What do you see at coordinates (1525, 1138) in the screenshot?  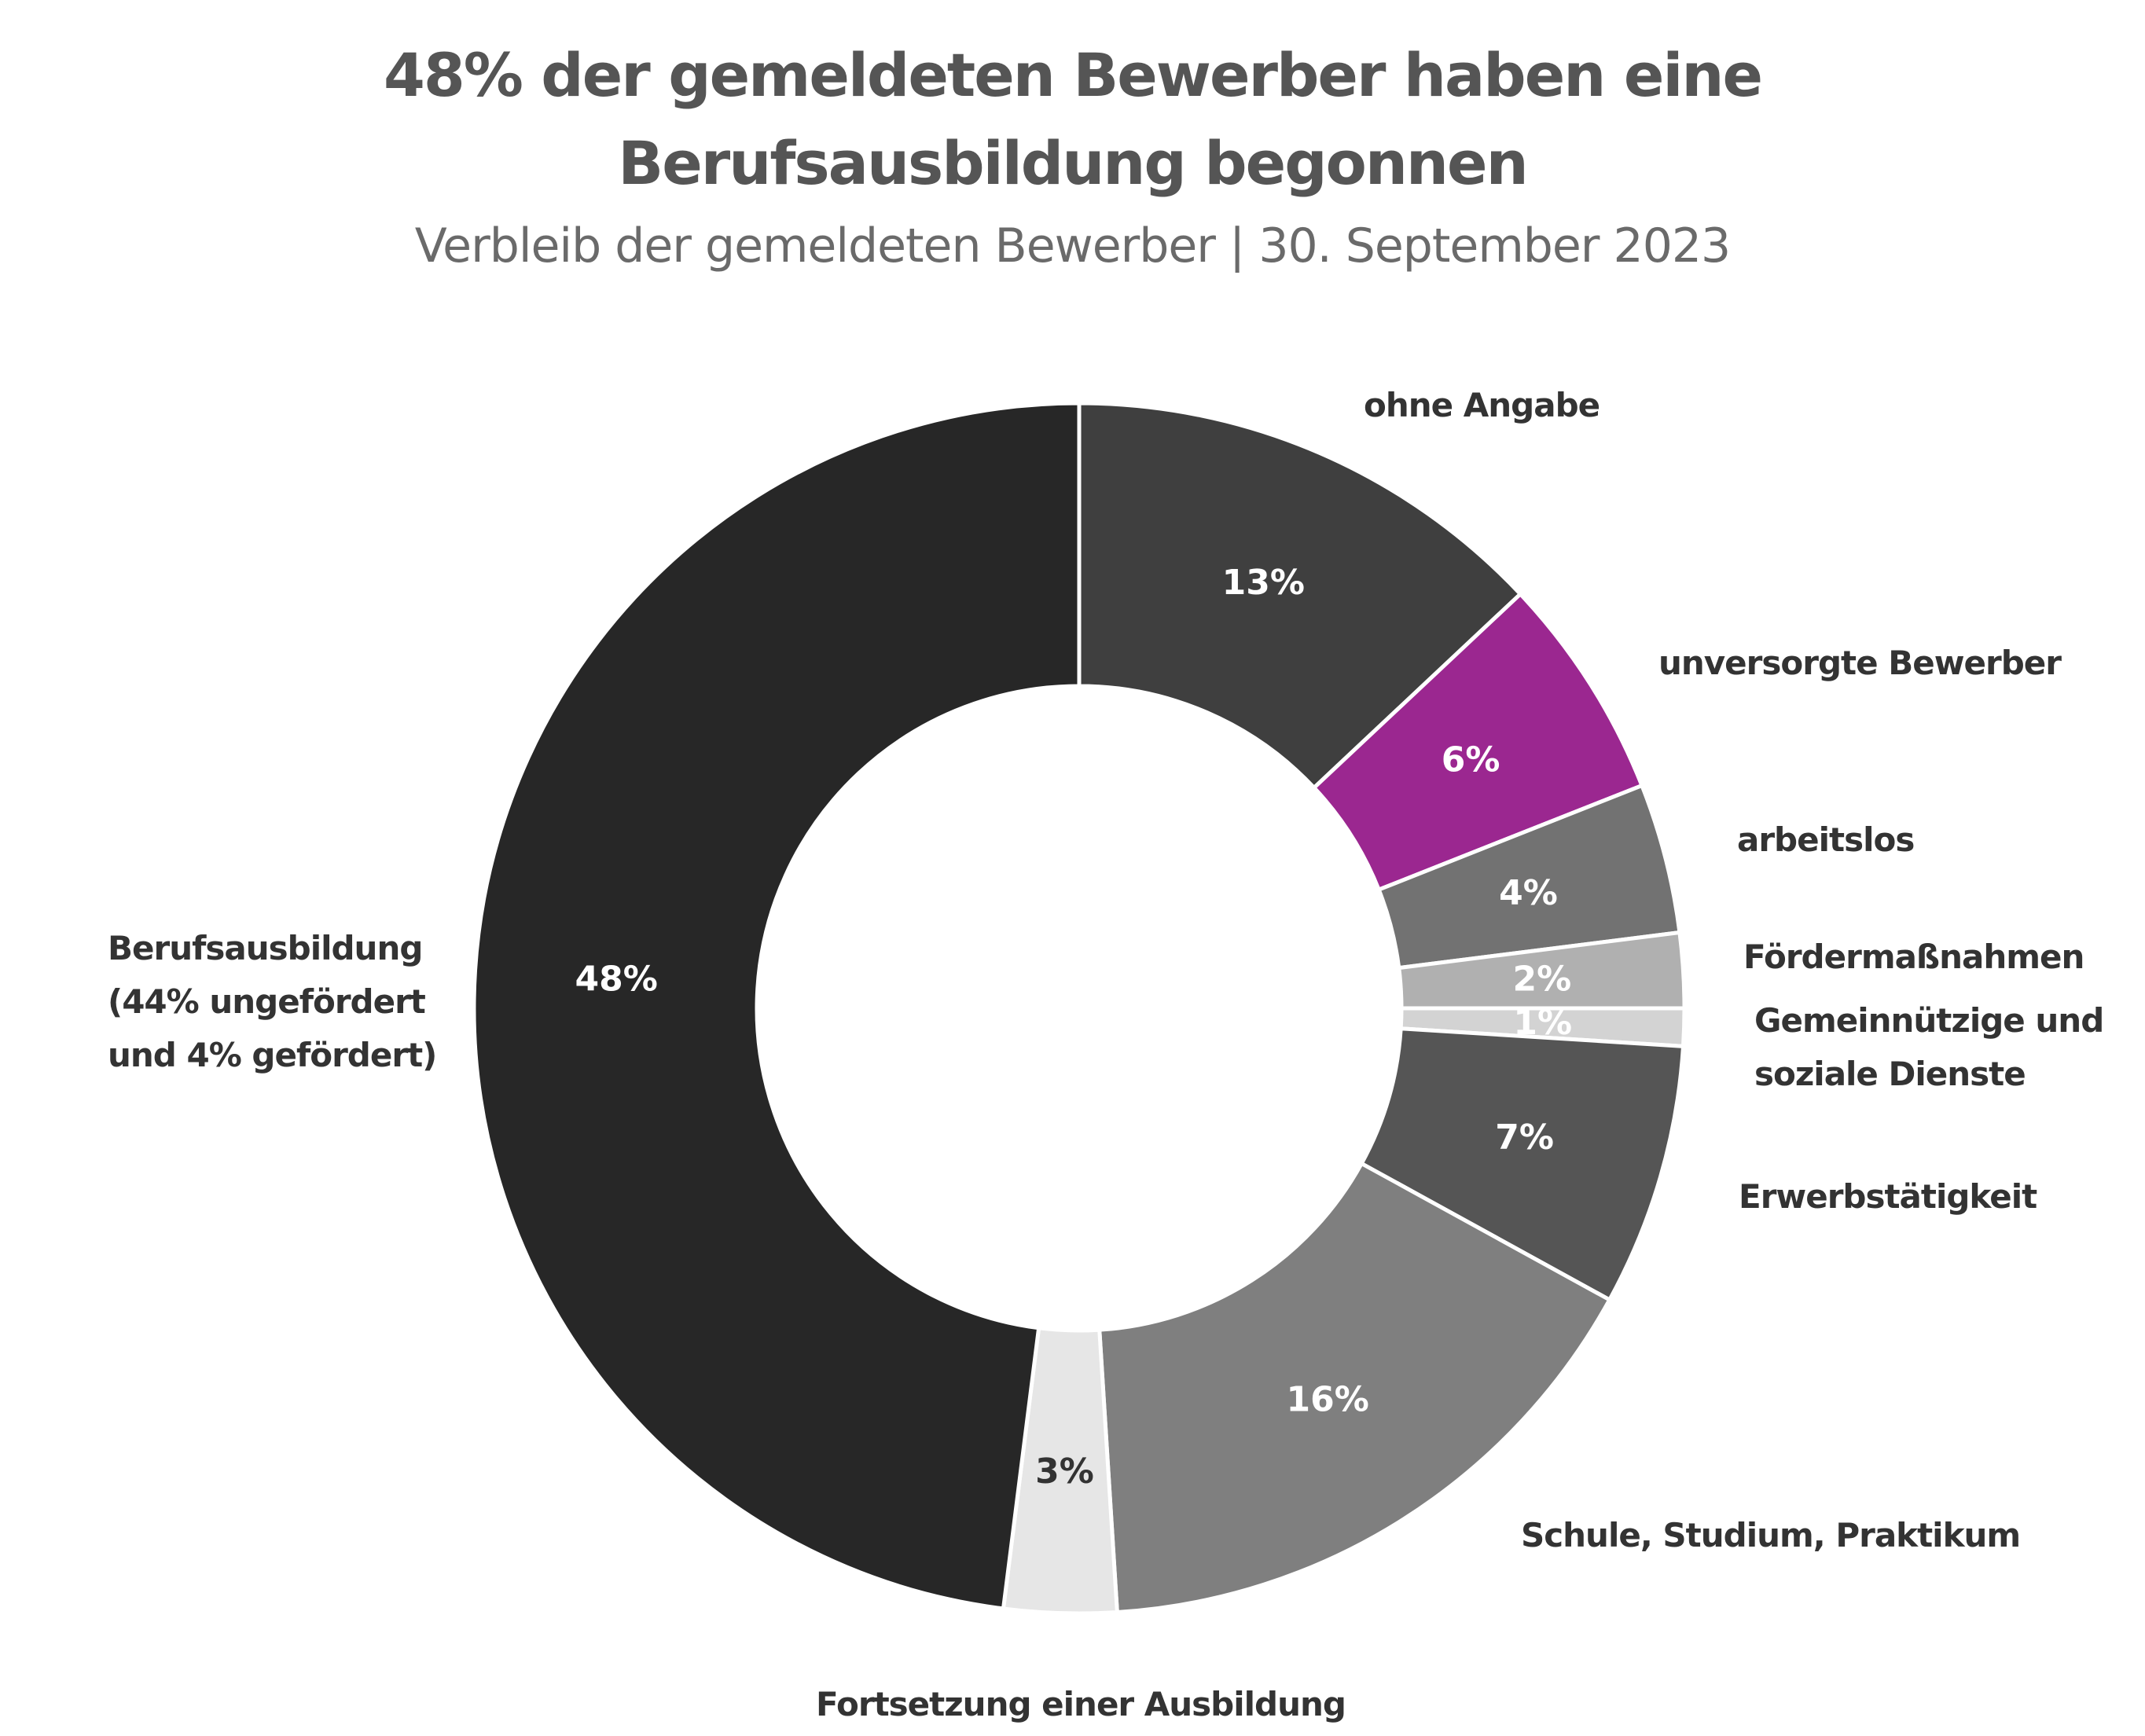 I see `slice-value-label: 7%` at bounding box center [1525, 1138].